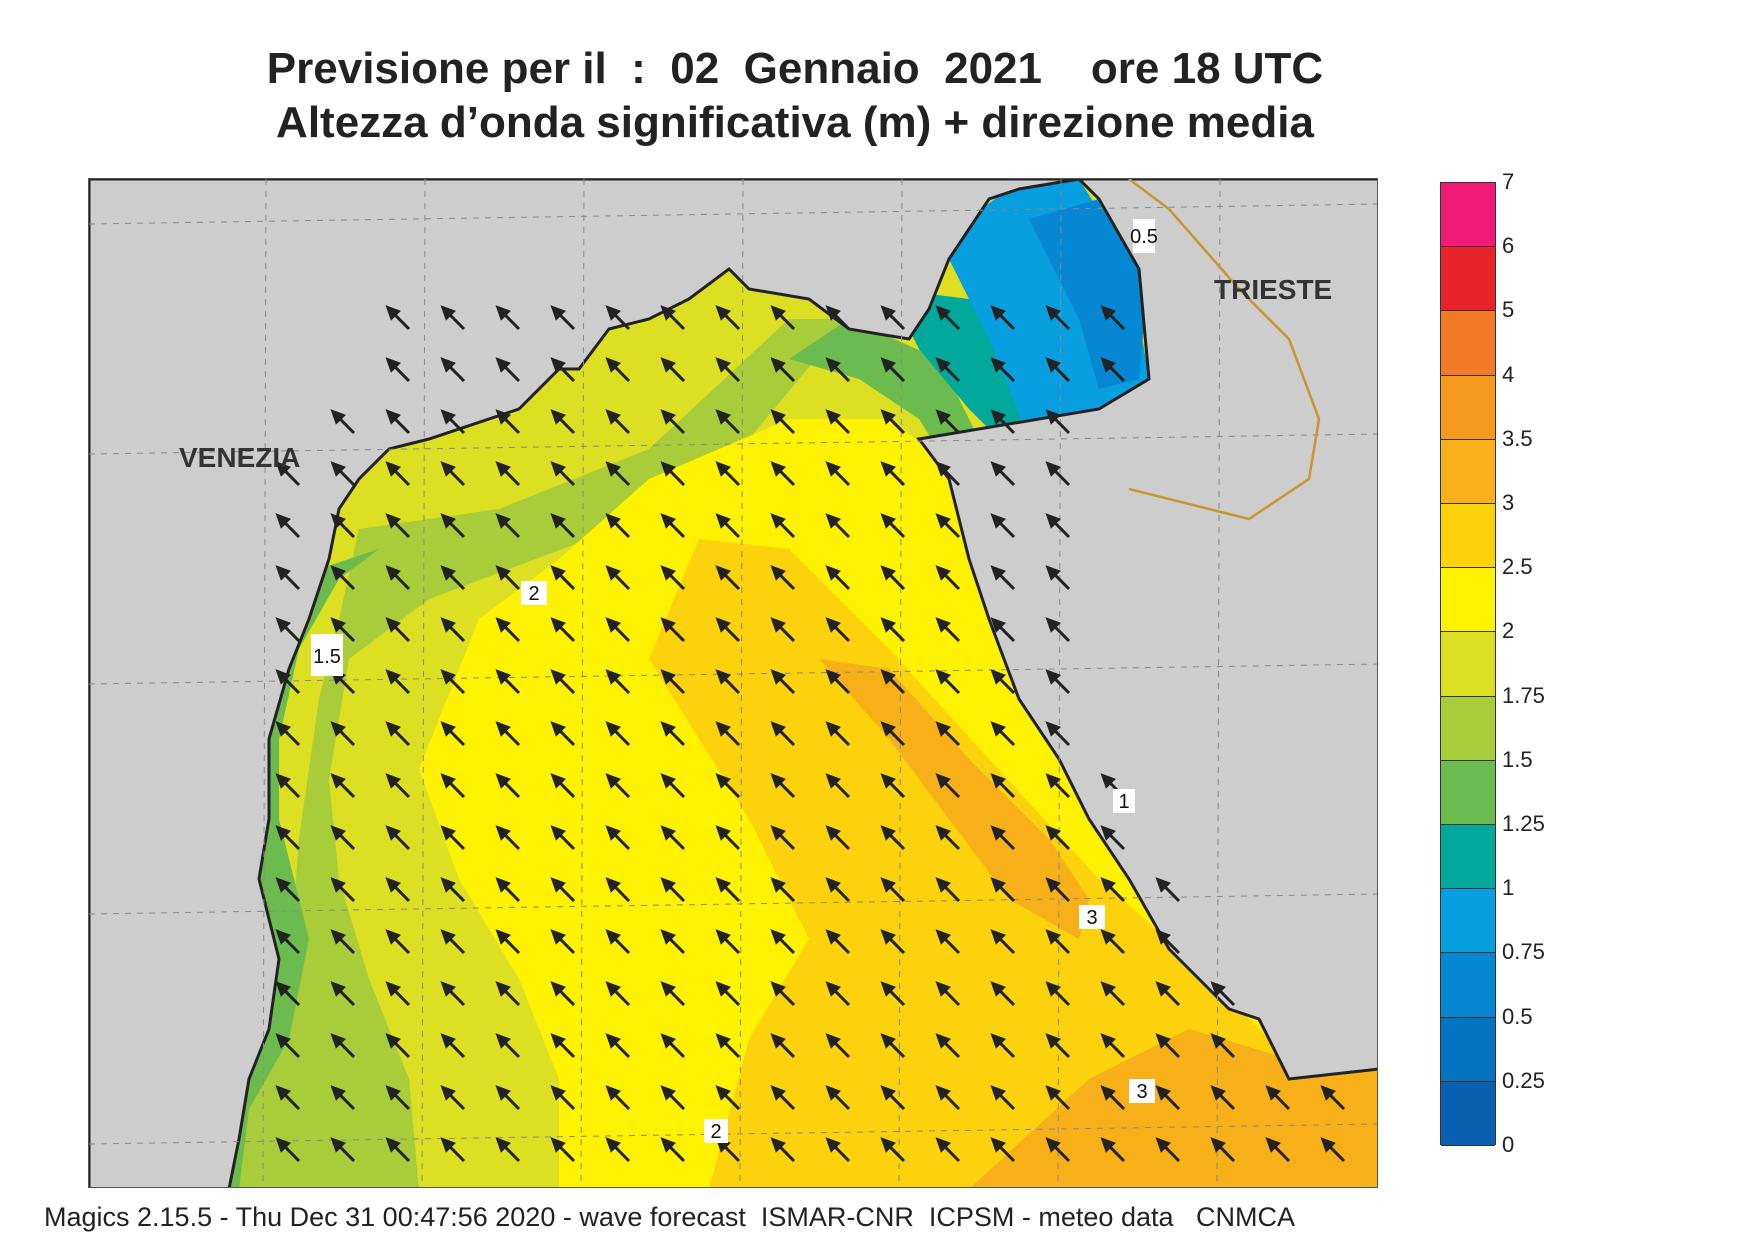 The height and width of the screenshot is (1242, 1755). What do you see at coordinates (1517, 1016) in the screenshot?
I see `colorbar-tick-label: 0.5` at bounding box center [1517, 1016].